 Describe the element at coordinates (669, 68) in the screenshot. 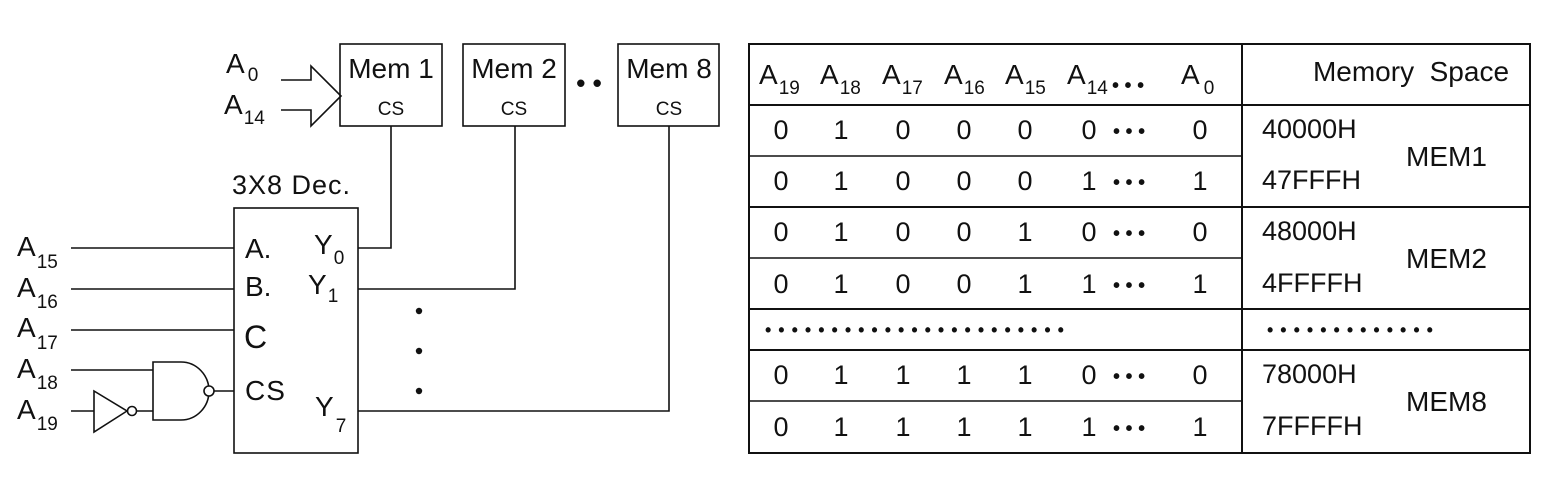

I see `memory-block-label: Mem 8` at that location.